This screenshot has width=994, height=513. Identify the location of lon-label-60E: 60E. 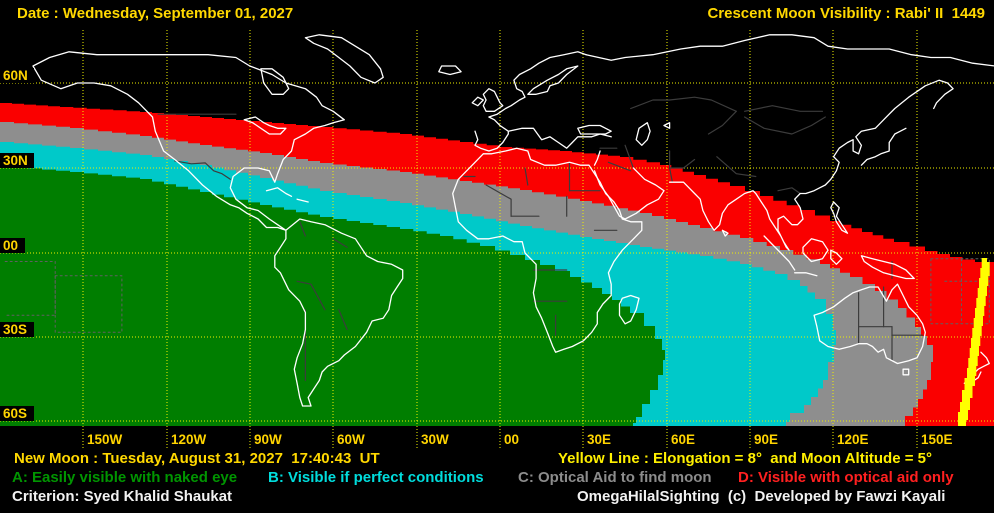
(683, 439).